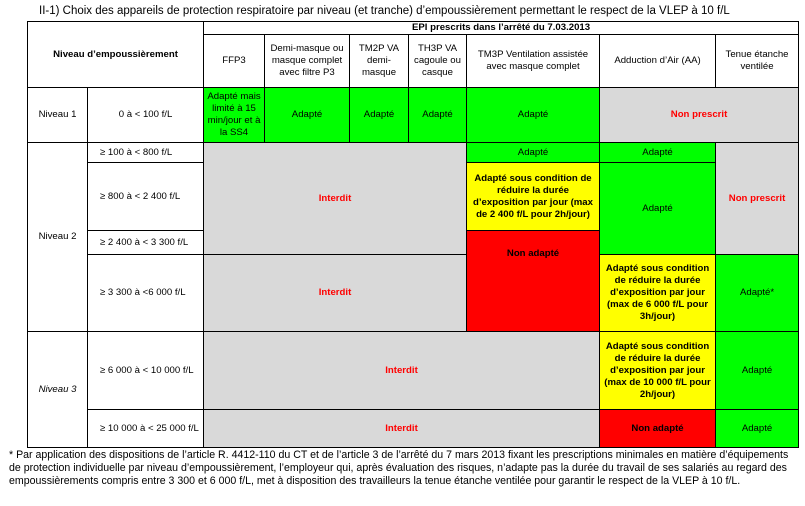 Image resolution: width=805 pixels, height=506 pixels. Describe the element at coordinates (145, 370) in the screenshot. I see `range-label: ≥ 6 000 à < 10 000 f/L` at that location.